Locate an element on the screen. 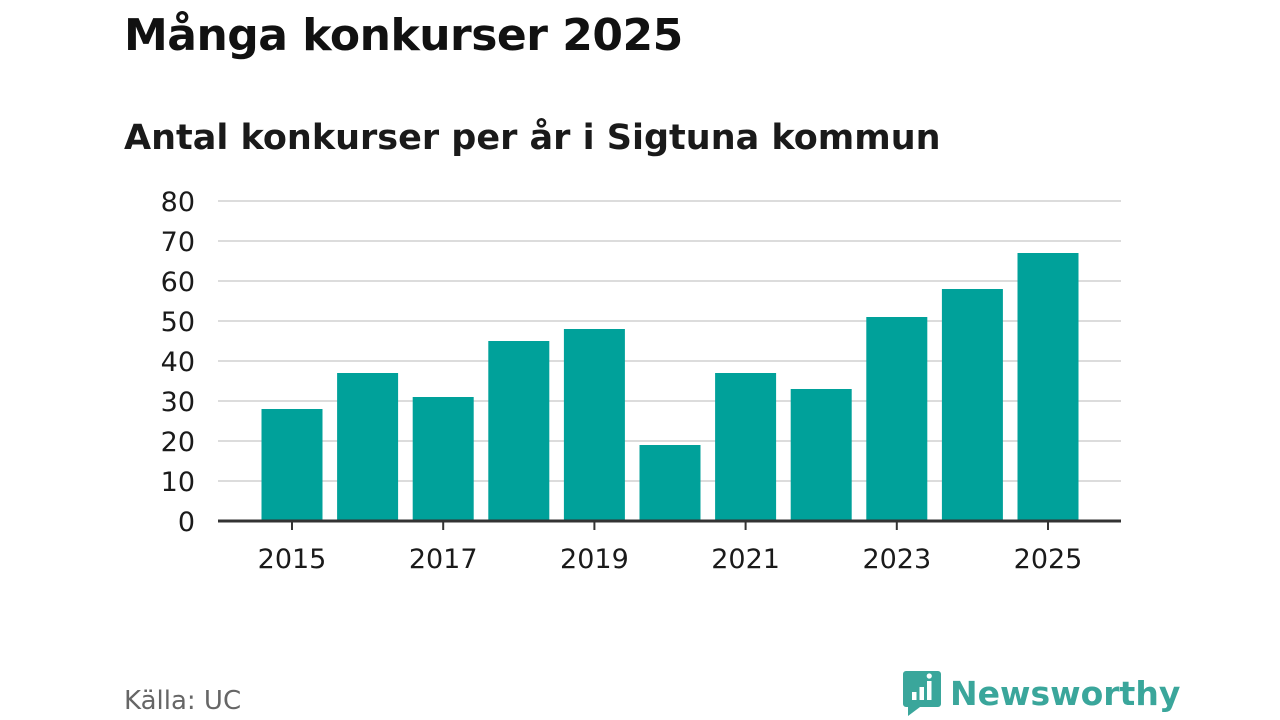 The height and width of the screenshot is (720, 1280). y-tick-label-80: 80 is located at coordinates (178, 202).